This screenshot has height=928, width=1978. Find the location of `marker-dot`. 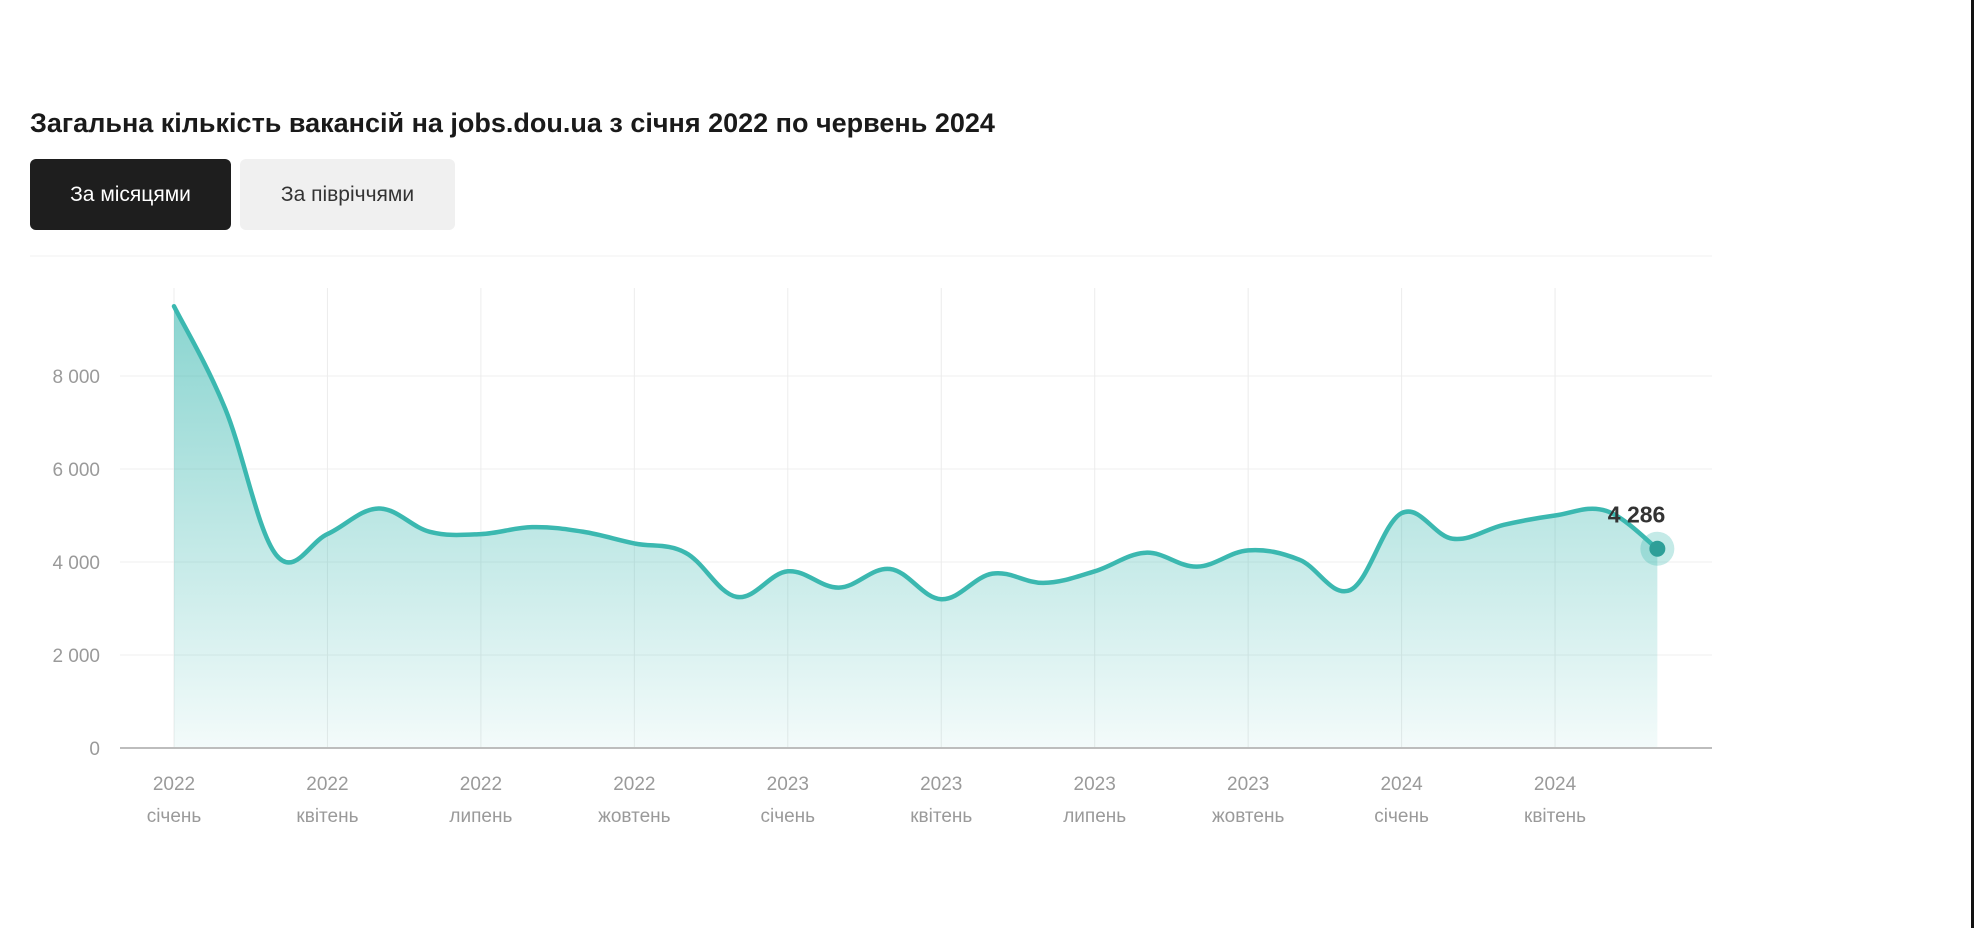

marker-dot is located at coordinates (1657, 548).